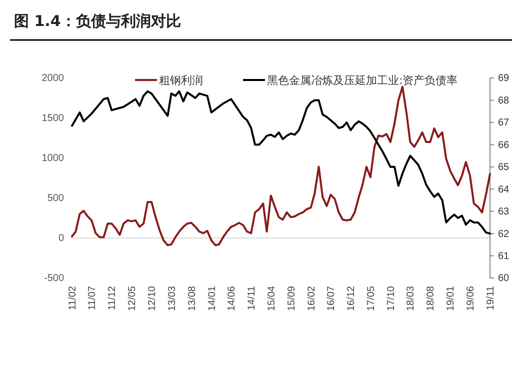 Image resolution: width=522 pixels, height=376 pixels. I want to click on x-tick-label: 15/04, so click(272, 299).